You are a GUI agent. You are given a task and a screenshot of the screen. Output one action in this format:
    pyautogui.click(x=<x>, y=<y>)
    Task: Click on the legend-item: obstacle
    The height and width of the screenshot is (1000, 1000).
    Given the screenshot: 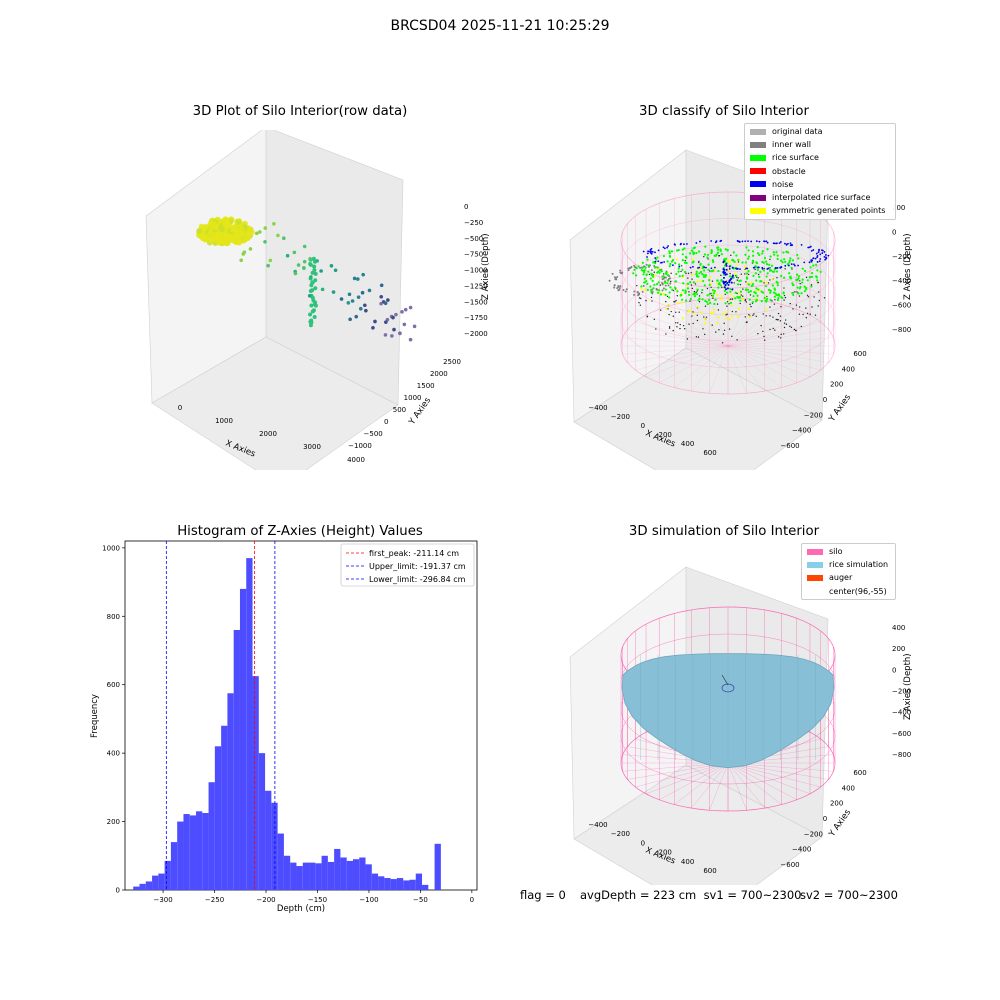 What is the action you would take?
    pyautogui.click(x=778, y=171)
    